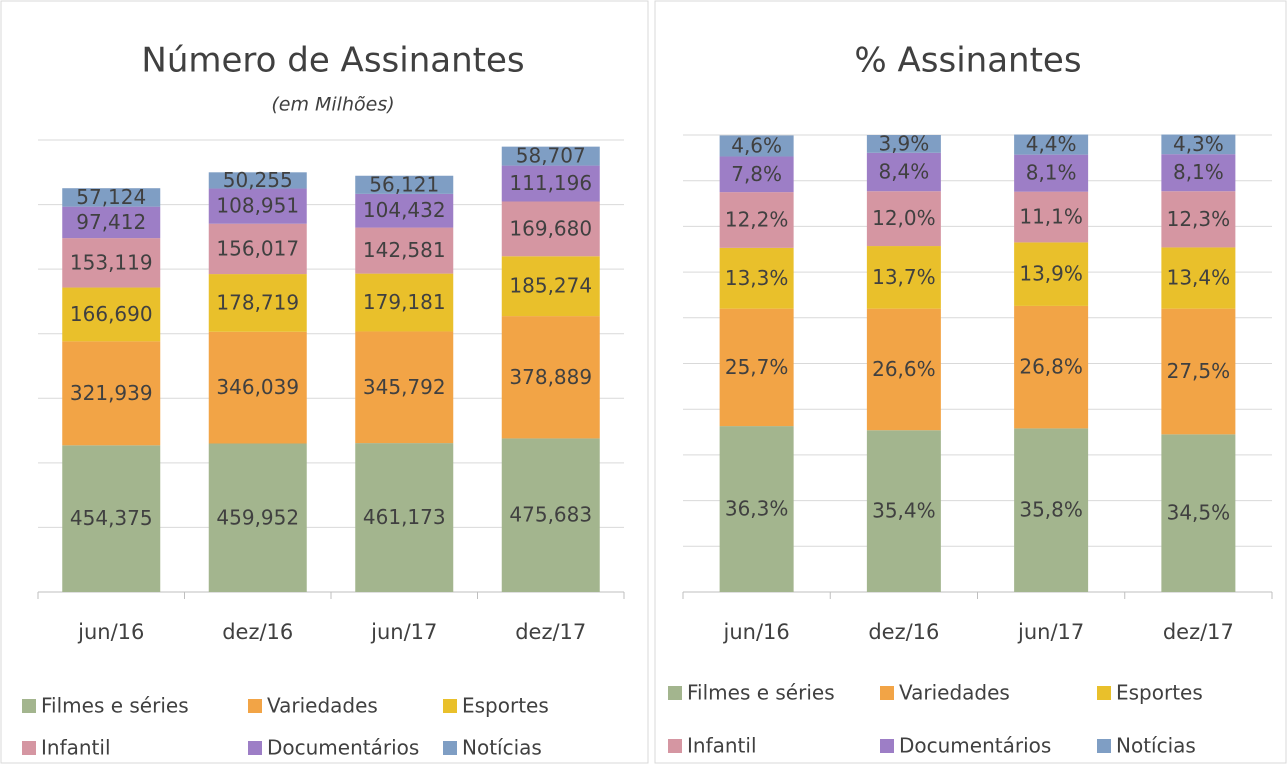 The height and width of the screenshot is (764, 1287). I want to click on data-label: 8,4%, so click(903, 172).